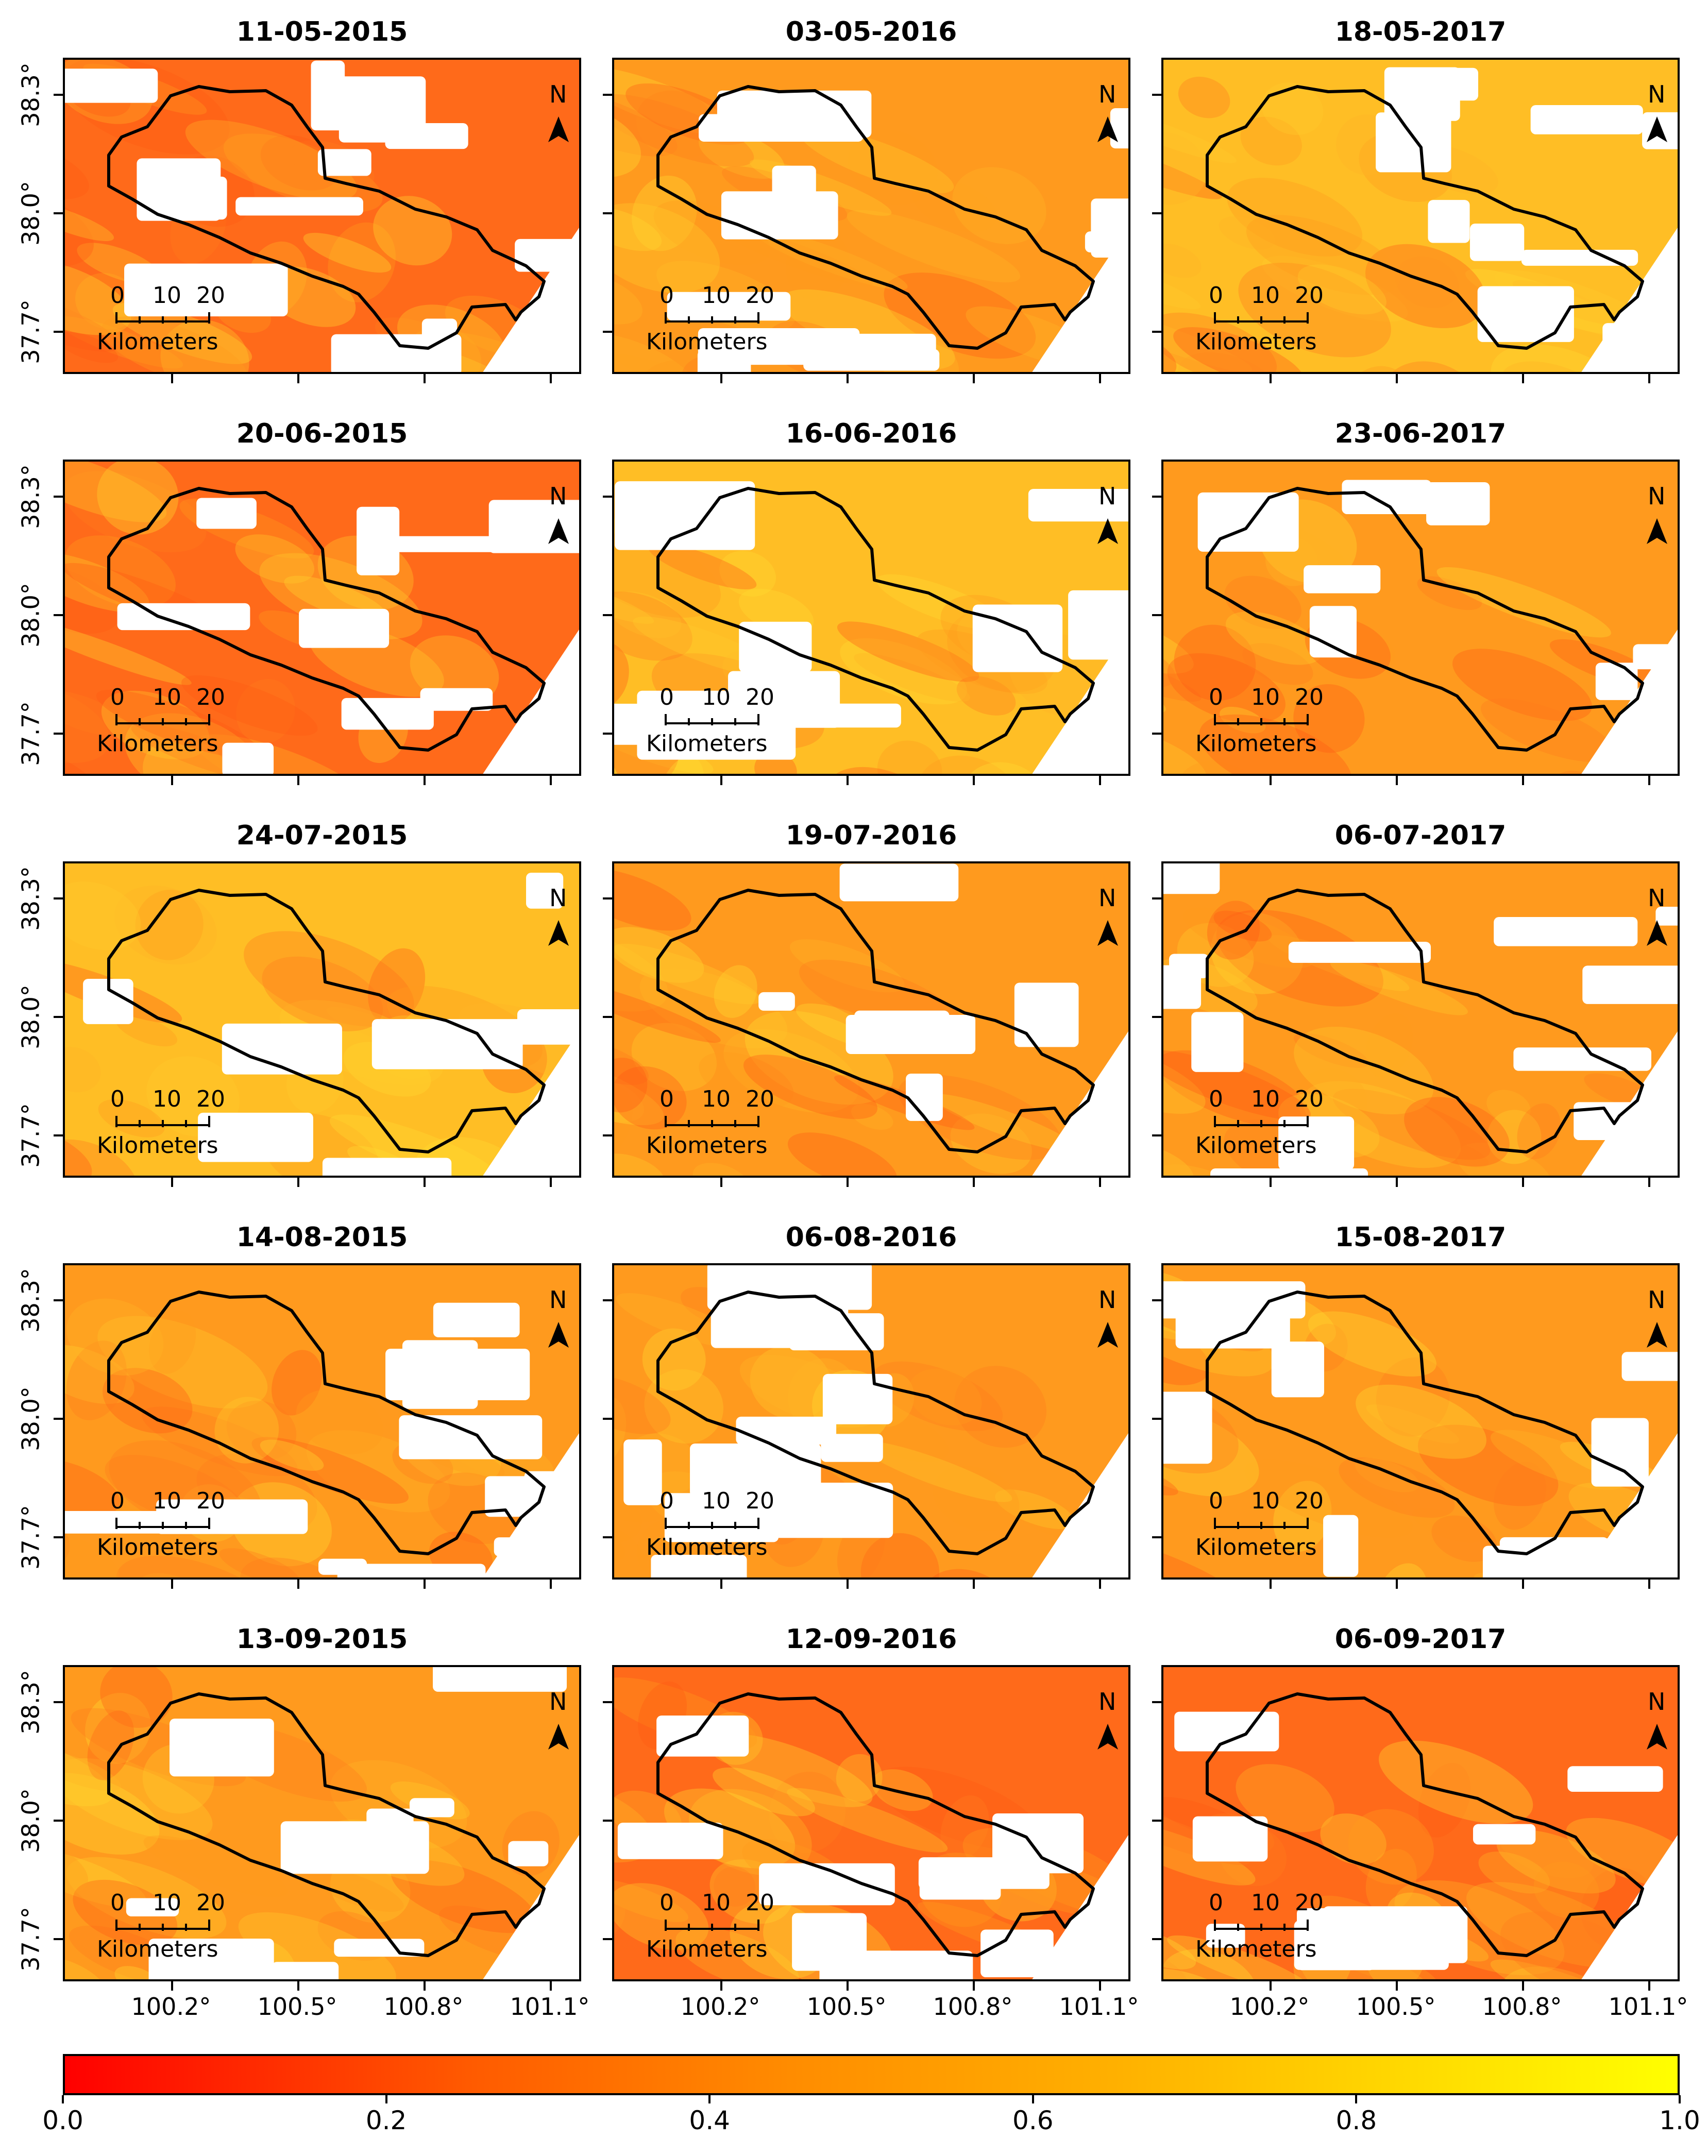 The width and height of the screenshot is (1708, 2156). I want to click on scale-bar, so click(712, 1925).